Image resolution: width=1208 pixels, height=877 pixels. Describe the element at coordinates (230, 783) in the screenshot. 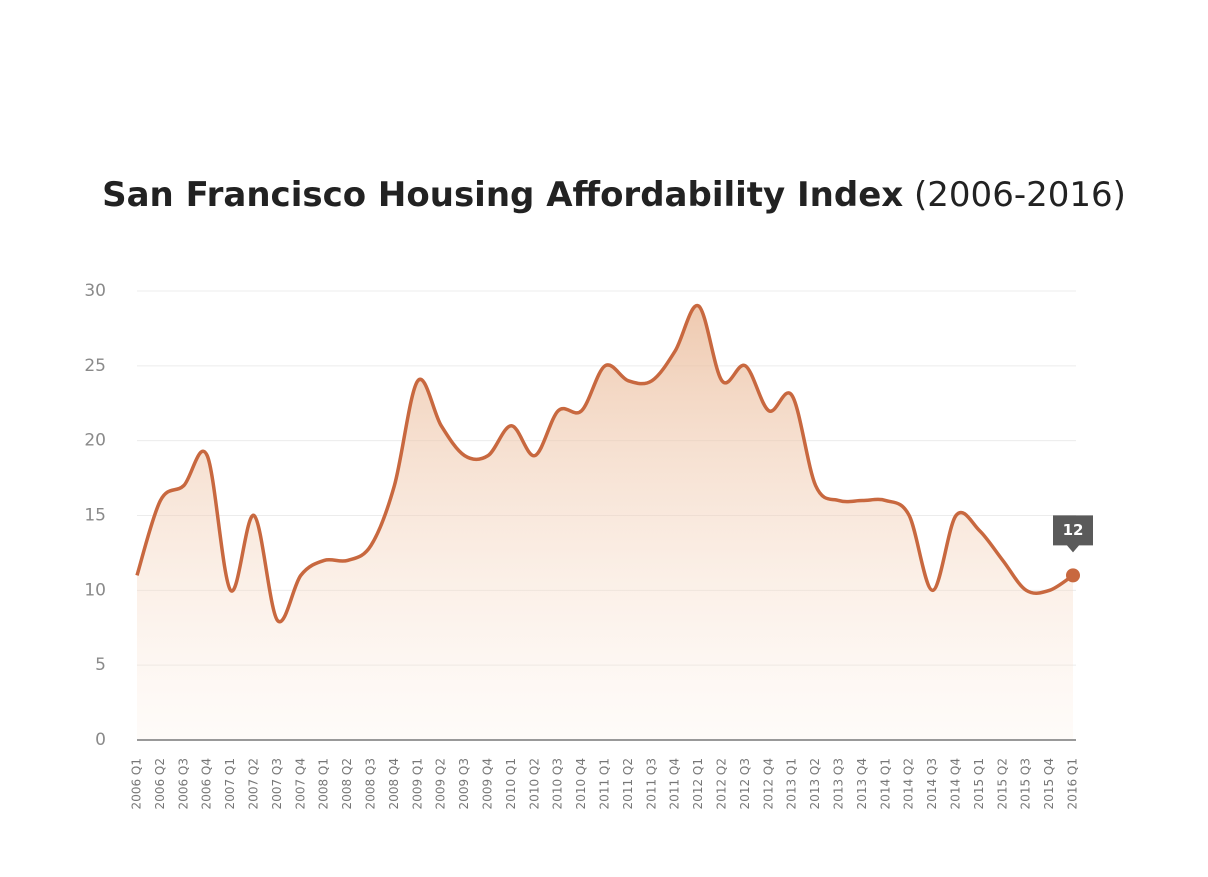

I see `x-tick-label: 2007 Q1` at that location.